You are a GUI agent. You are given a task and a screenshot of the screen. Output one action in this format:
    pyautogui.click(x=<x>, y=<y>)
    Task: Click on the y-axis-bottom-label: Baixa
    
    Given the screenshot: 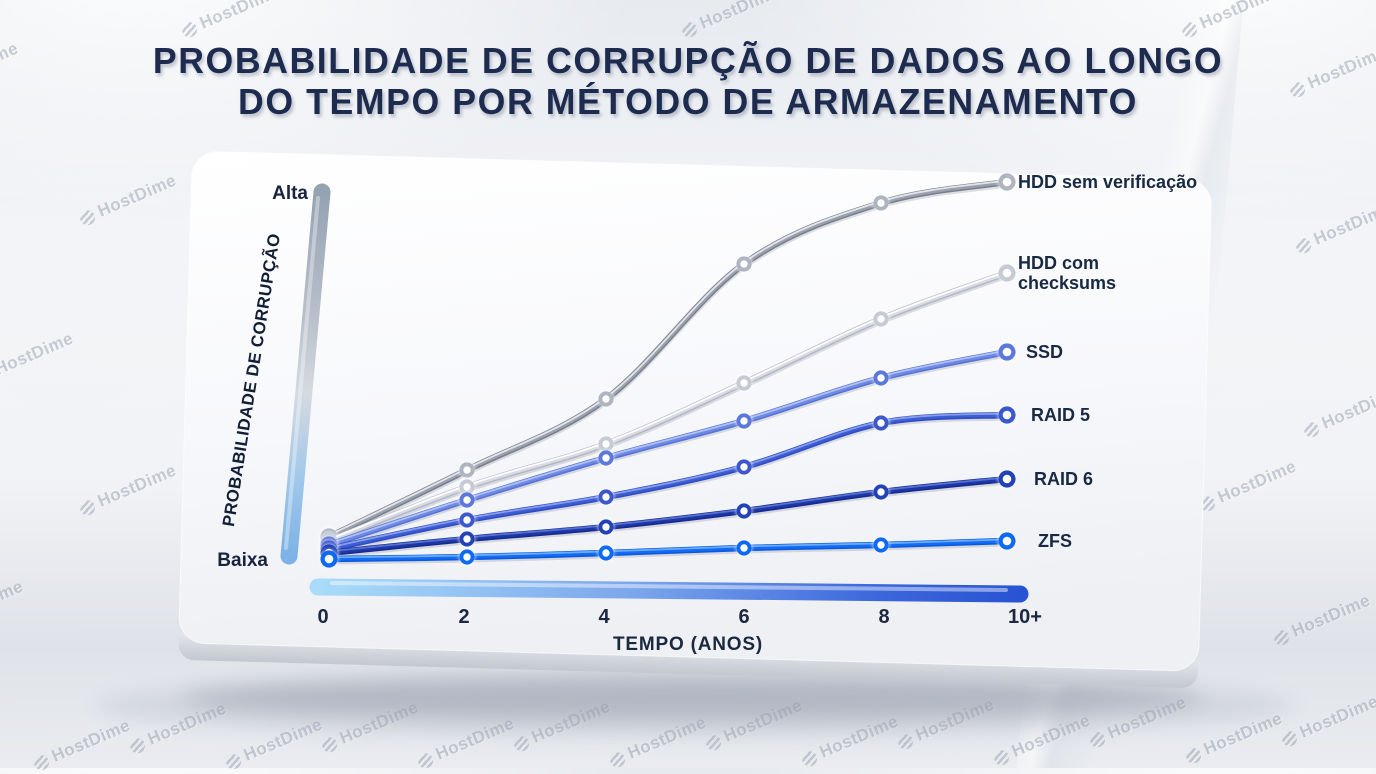 What is the action you would take?
    pyautogui.click(x=242, y=560)
    